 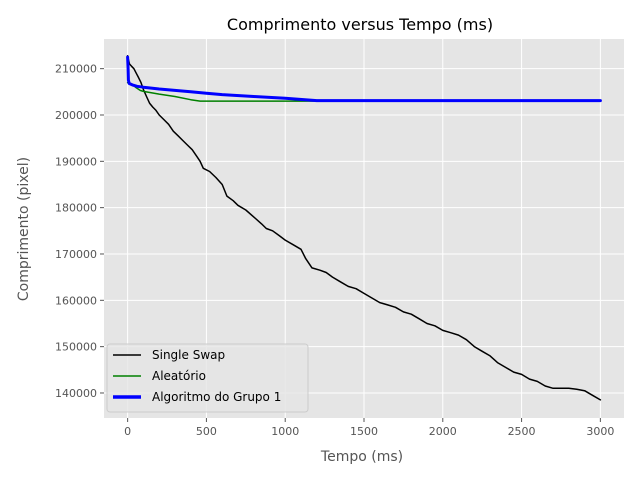 I want to click on y-axis-label: Comprimento (pixel), so click(x=24, y=229).